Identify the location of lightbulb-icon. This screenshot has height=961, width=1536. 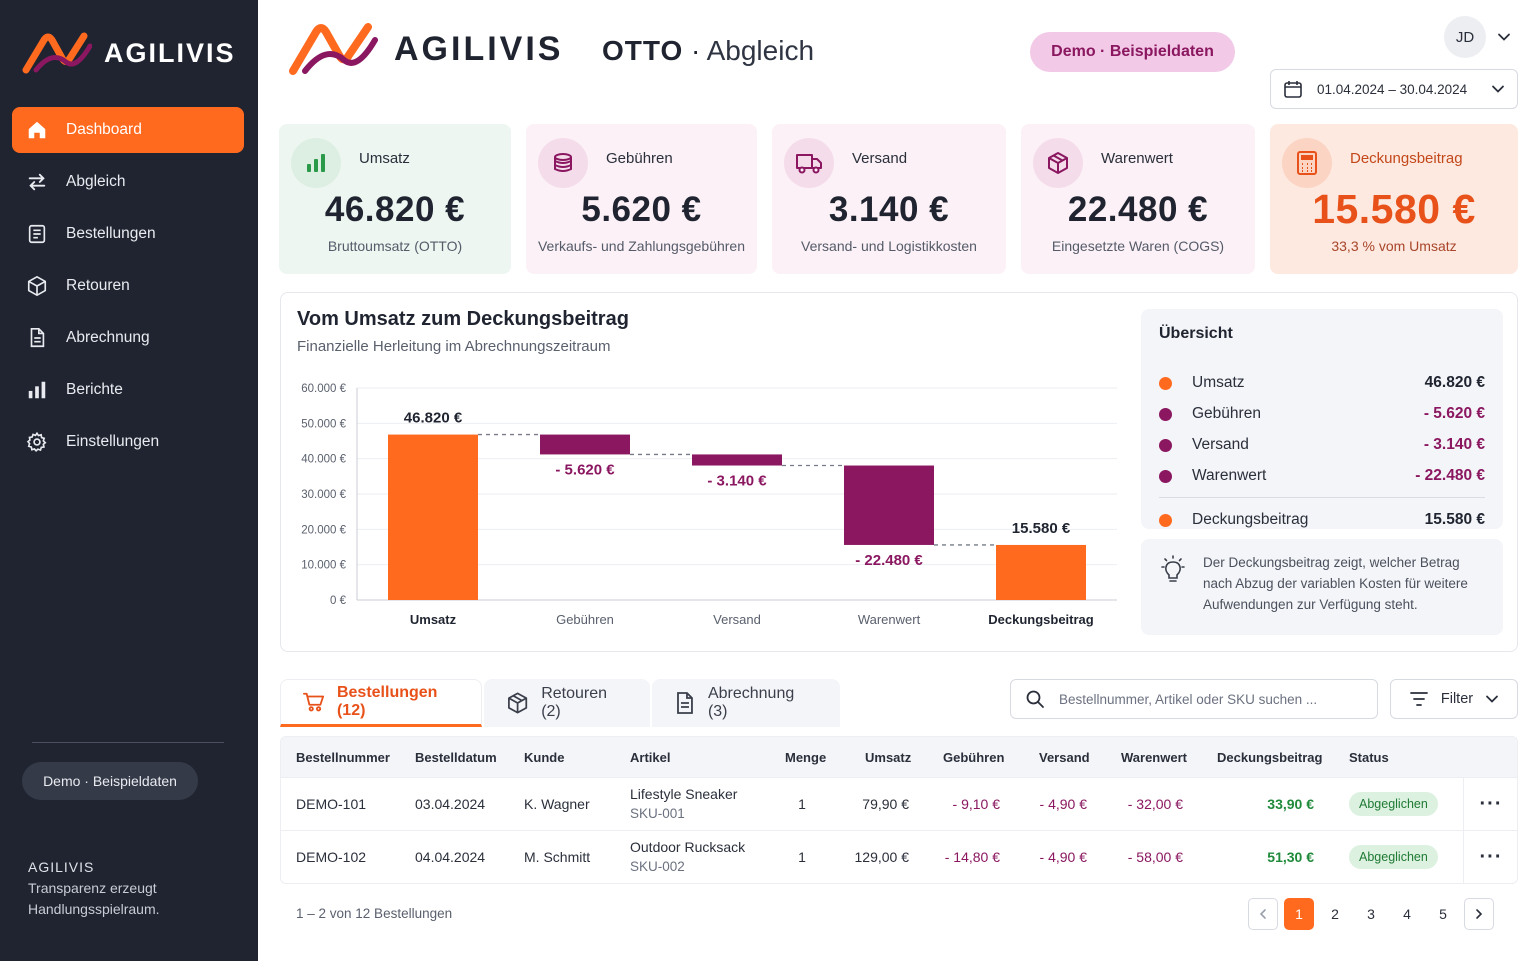
(1173, 568).